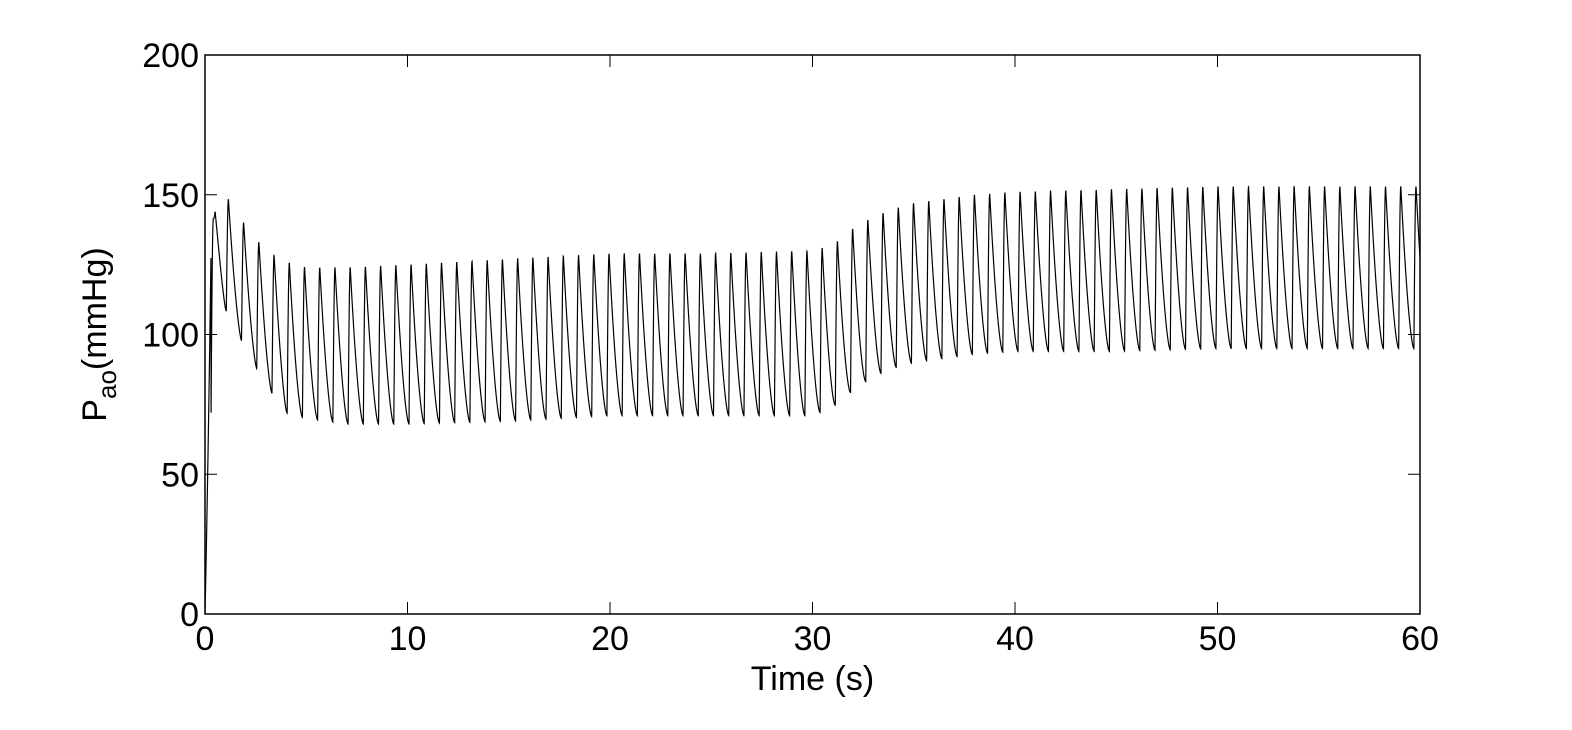 The height and width of the screenshot is (730, 1572). I want to click on x-tick-label: 20, so click(610, 639).